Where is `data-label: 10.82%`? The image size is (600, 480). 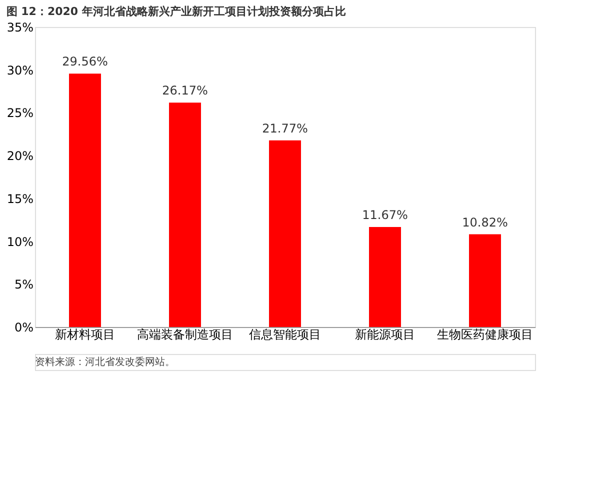
data-label: 10.82% is located at coordinates (485, 222).